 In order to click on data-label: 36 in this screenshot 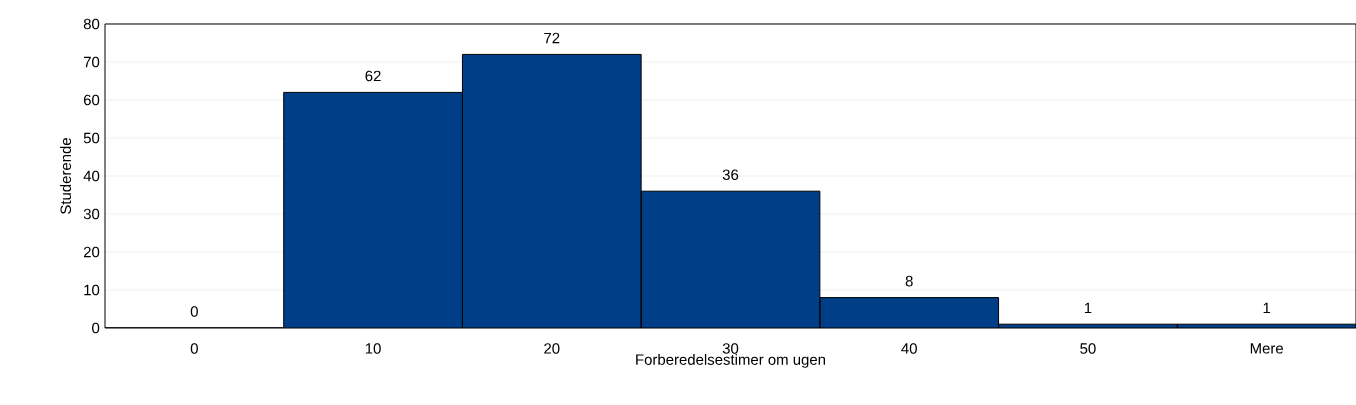, I will do `click(730, 175)`.